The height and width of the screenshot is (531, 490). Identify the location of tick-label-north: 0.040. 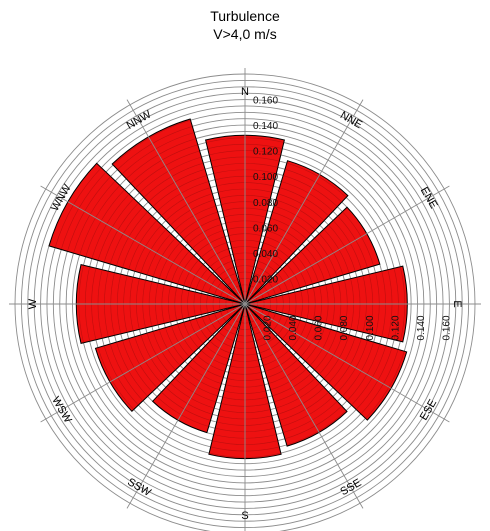
(265, 254).